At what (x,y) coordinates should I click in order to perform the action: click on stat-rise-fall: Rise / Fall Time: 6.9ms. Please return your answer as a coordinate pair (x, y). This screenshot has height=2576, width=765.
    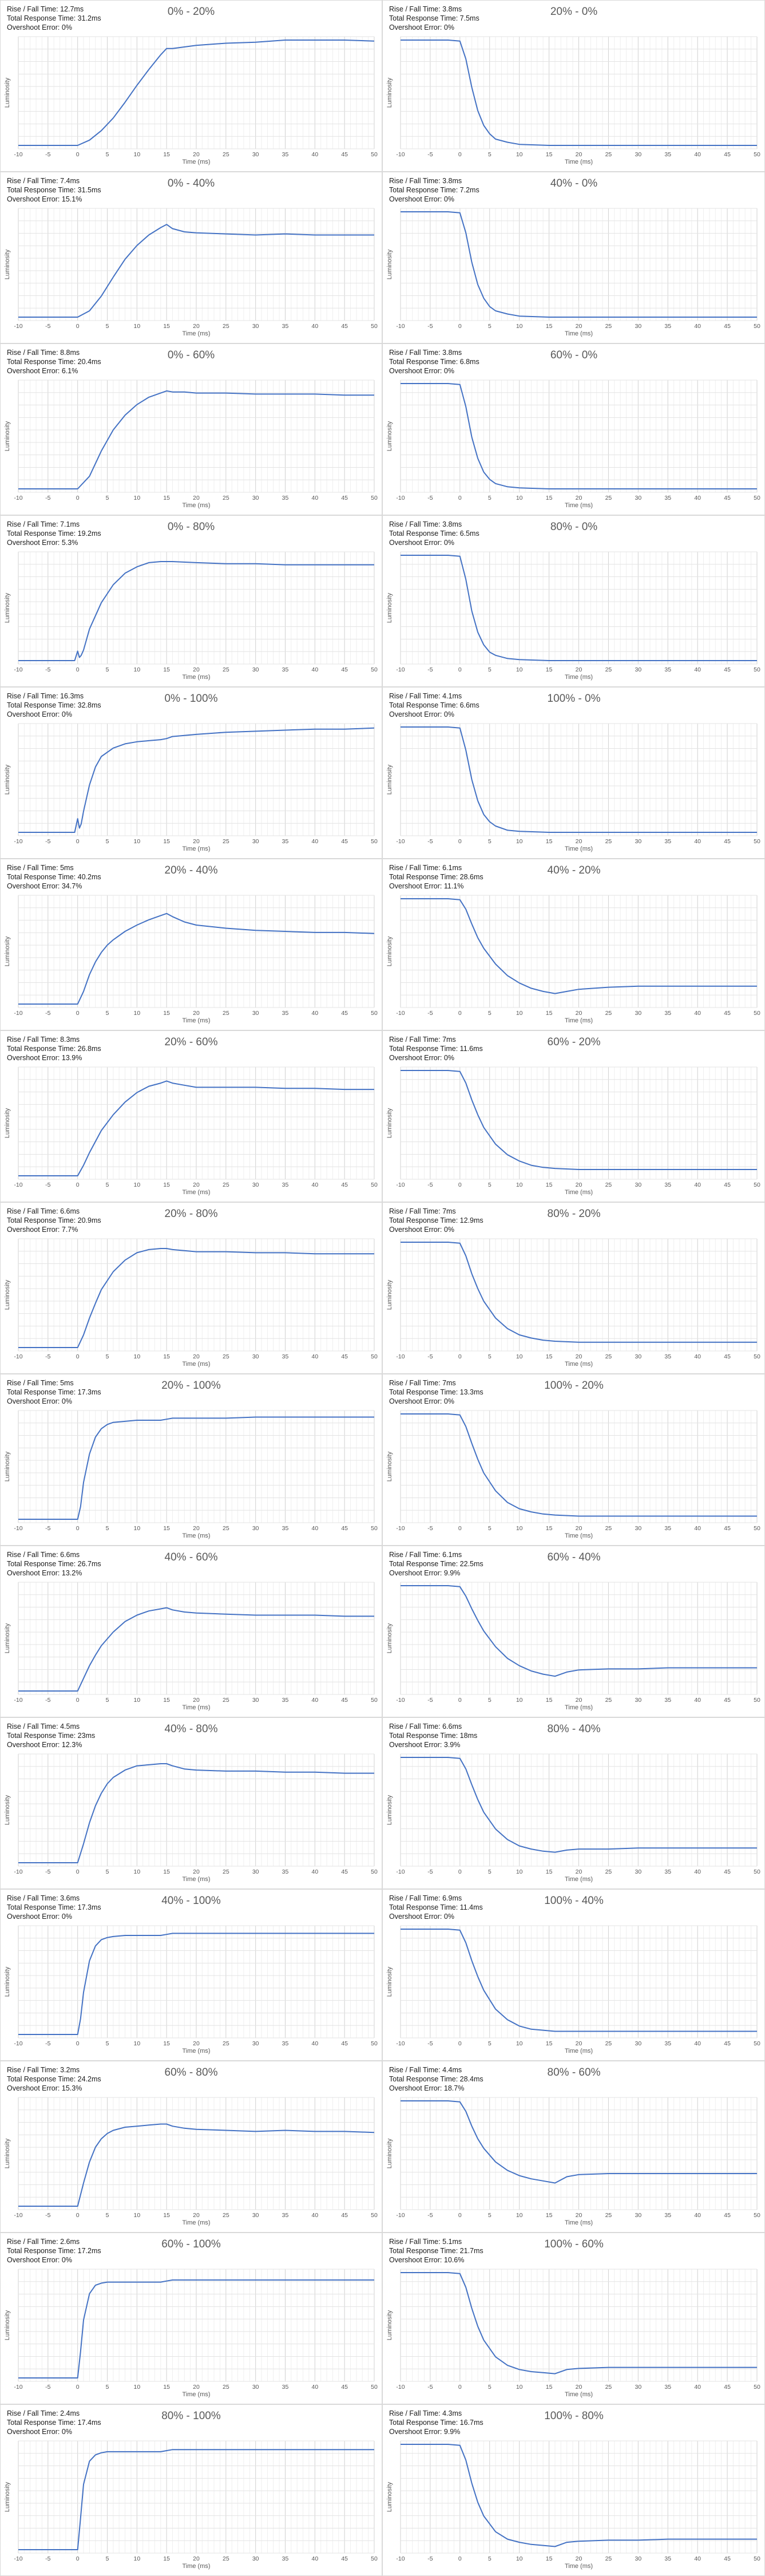
    Looking at the image, I should click on (425, 1898).